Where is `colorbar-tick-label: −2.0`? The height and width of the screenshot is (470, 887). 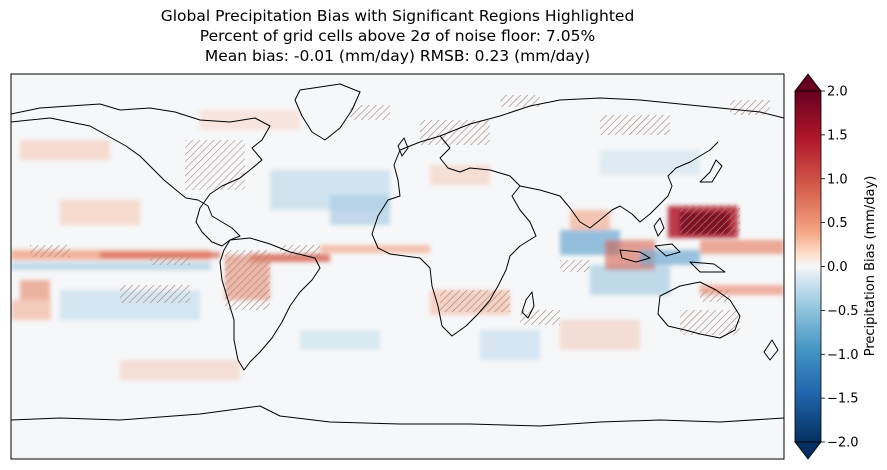
colorbar-tick-label: −2.0 is located at coordinates (843, 443).